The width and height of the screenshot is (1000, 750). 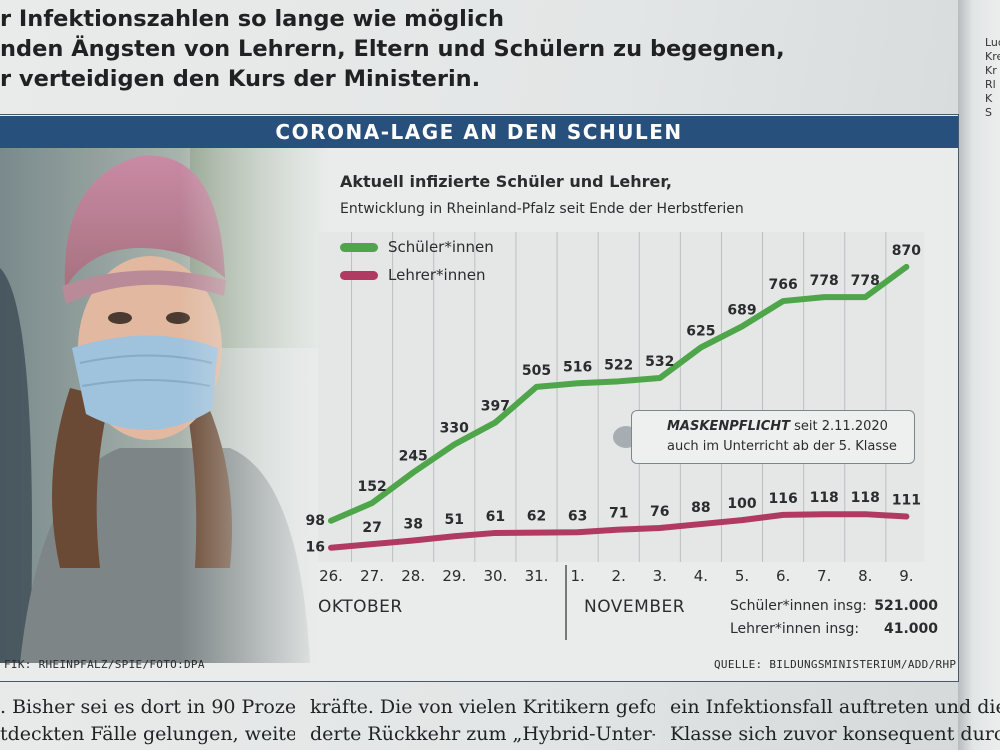 What do you see at coordinates (441, 247) in the screenshot?
I see `legend-label-students: Schüler*innen` at bounding box center [441, 247].